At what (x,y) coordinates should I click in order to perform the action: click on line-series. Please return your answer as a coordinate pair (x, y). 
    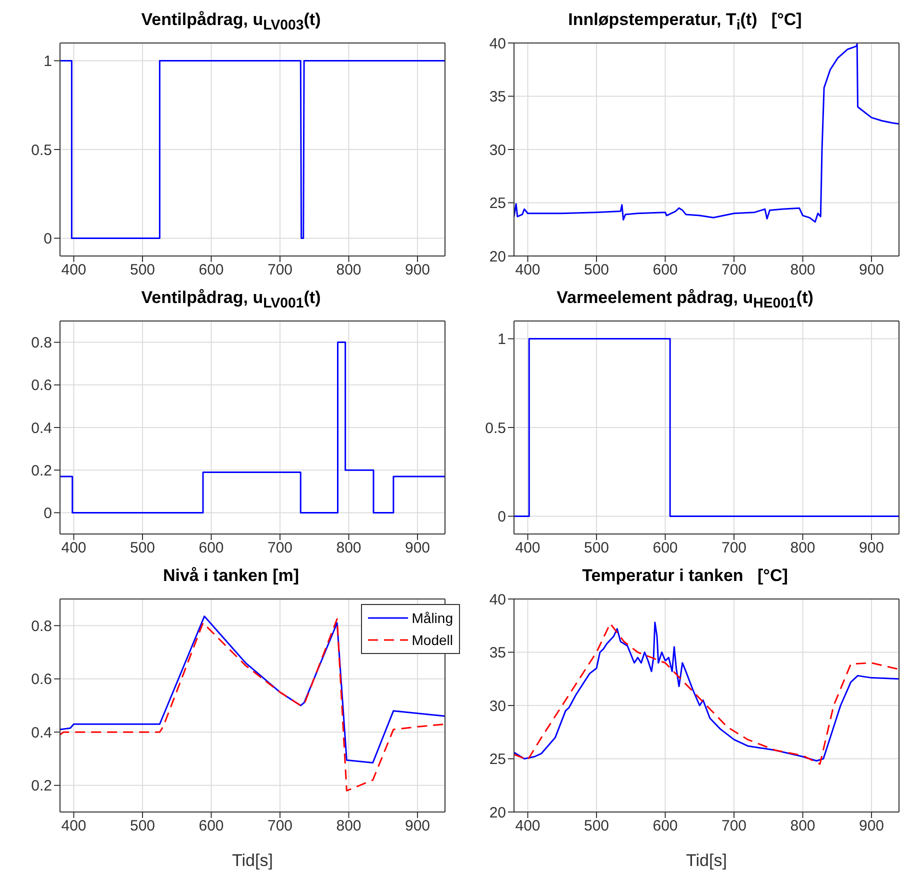
    Looking at the image, I should click on (252, 428).